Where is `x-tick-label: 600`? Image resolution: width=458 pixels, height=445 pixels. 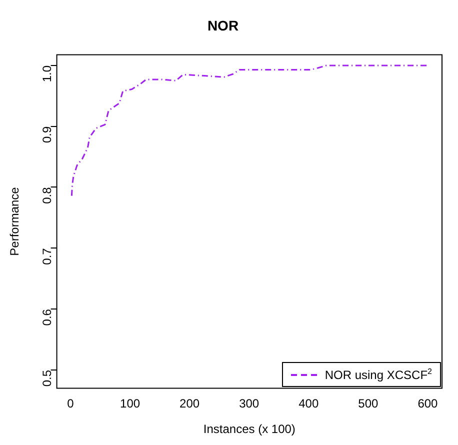
x-tick-label: 600 is located at coordinates (428, 403).